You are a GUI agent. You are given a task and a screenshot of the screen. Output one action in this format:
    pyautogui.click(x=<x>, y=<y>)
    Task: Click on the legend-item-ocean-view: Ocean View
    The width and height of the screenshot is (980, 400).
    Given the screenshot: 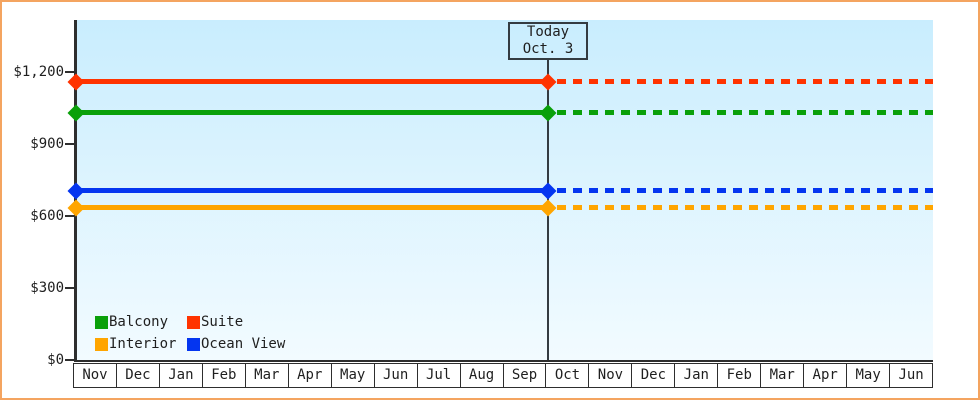 What is the action you would take?
    pyautogui.click(x=236, y=344)
    